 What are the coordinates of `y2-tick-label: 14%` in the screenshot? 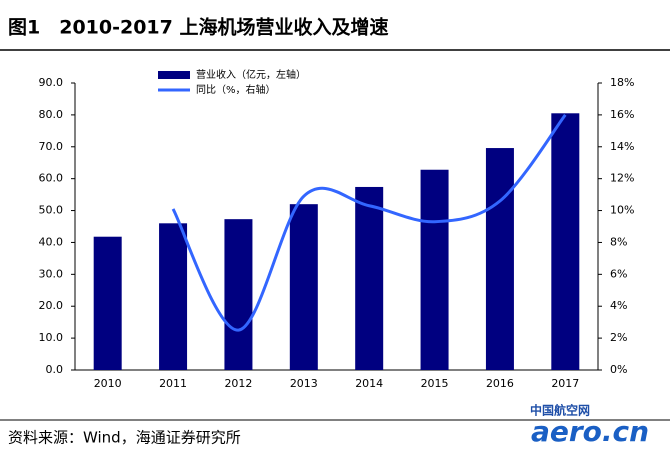 It's located at (622, 146).